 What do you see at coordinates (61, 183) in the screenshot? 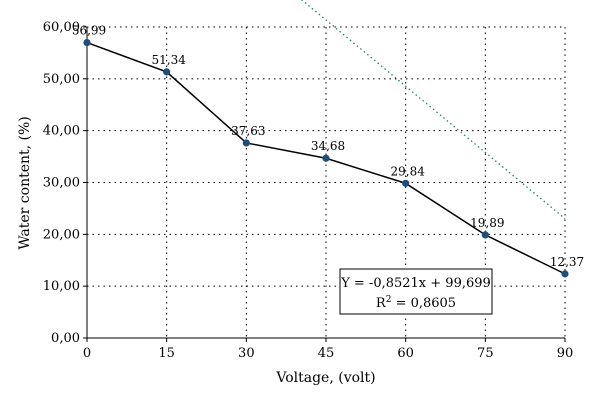
I see `y-tick-label: 30,00` at bounding box center [61, 183].